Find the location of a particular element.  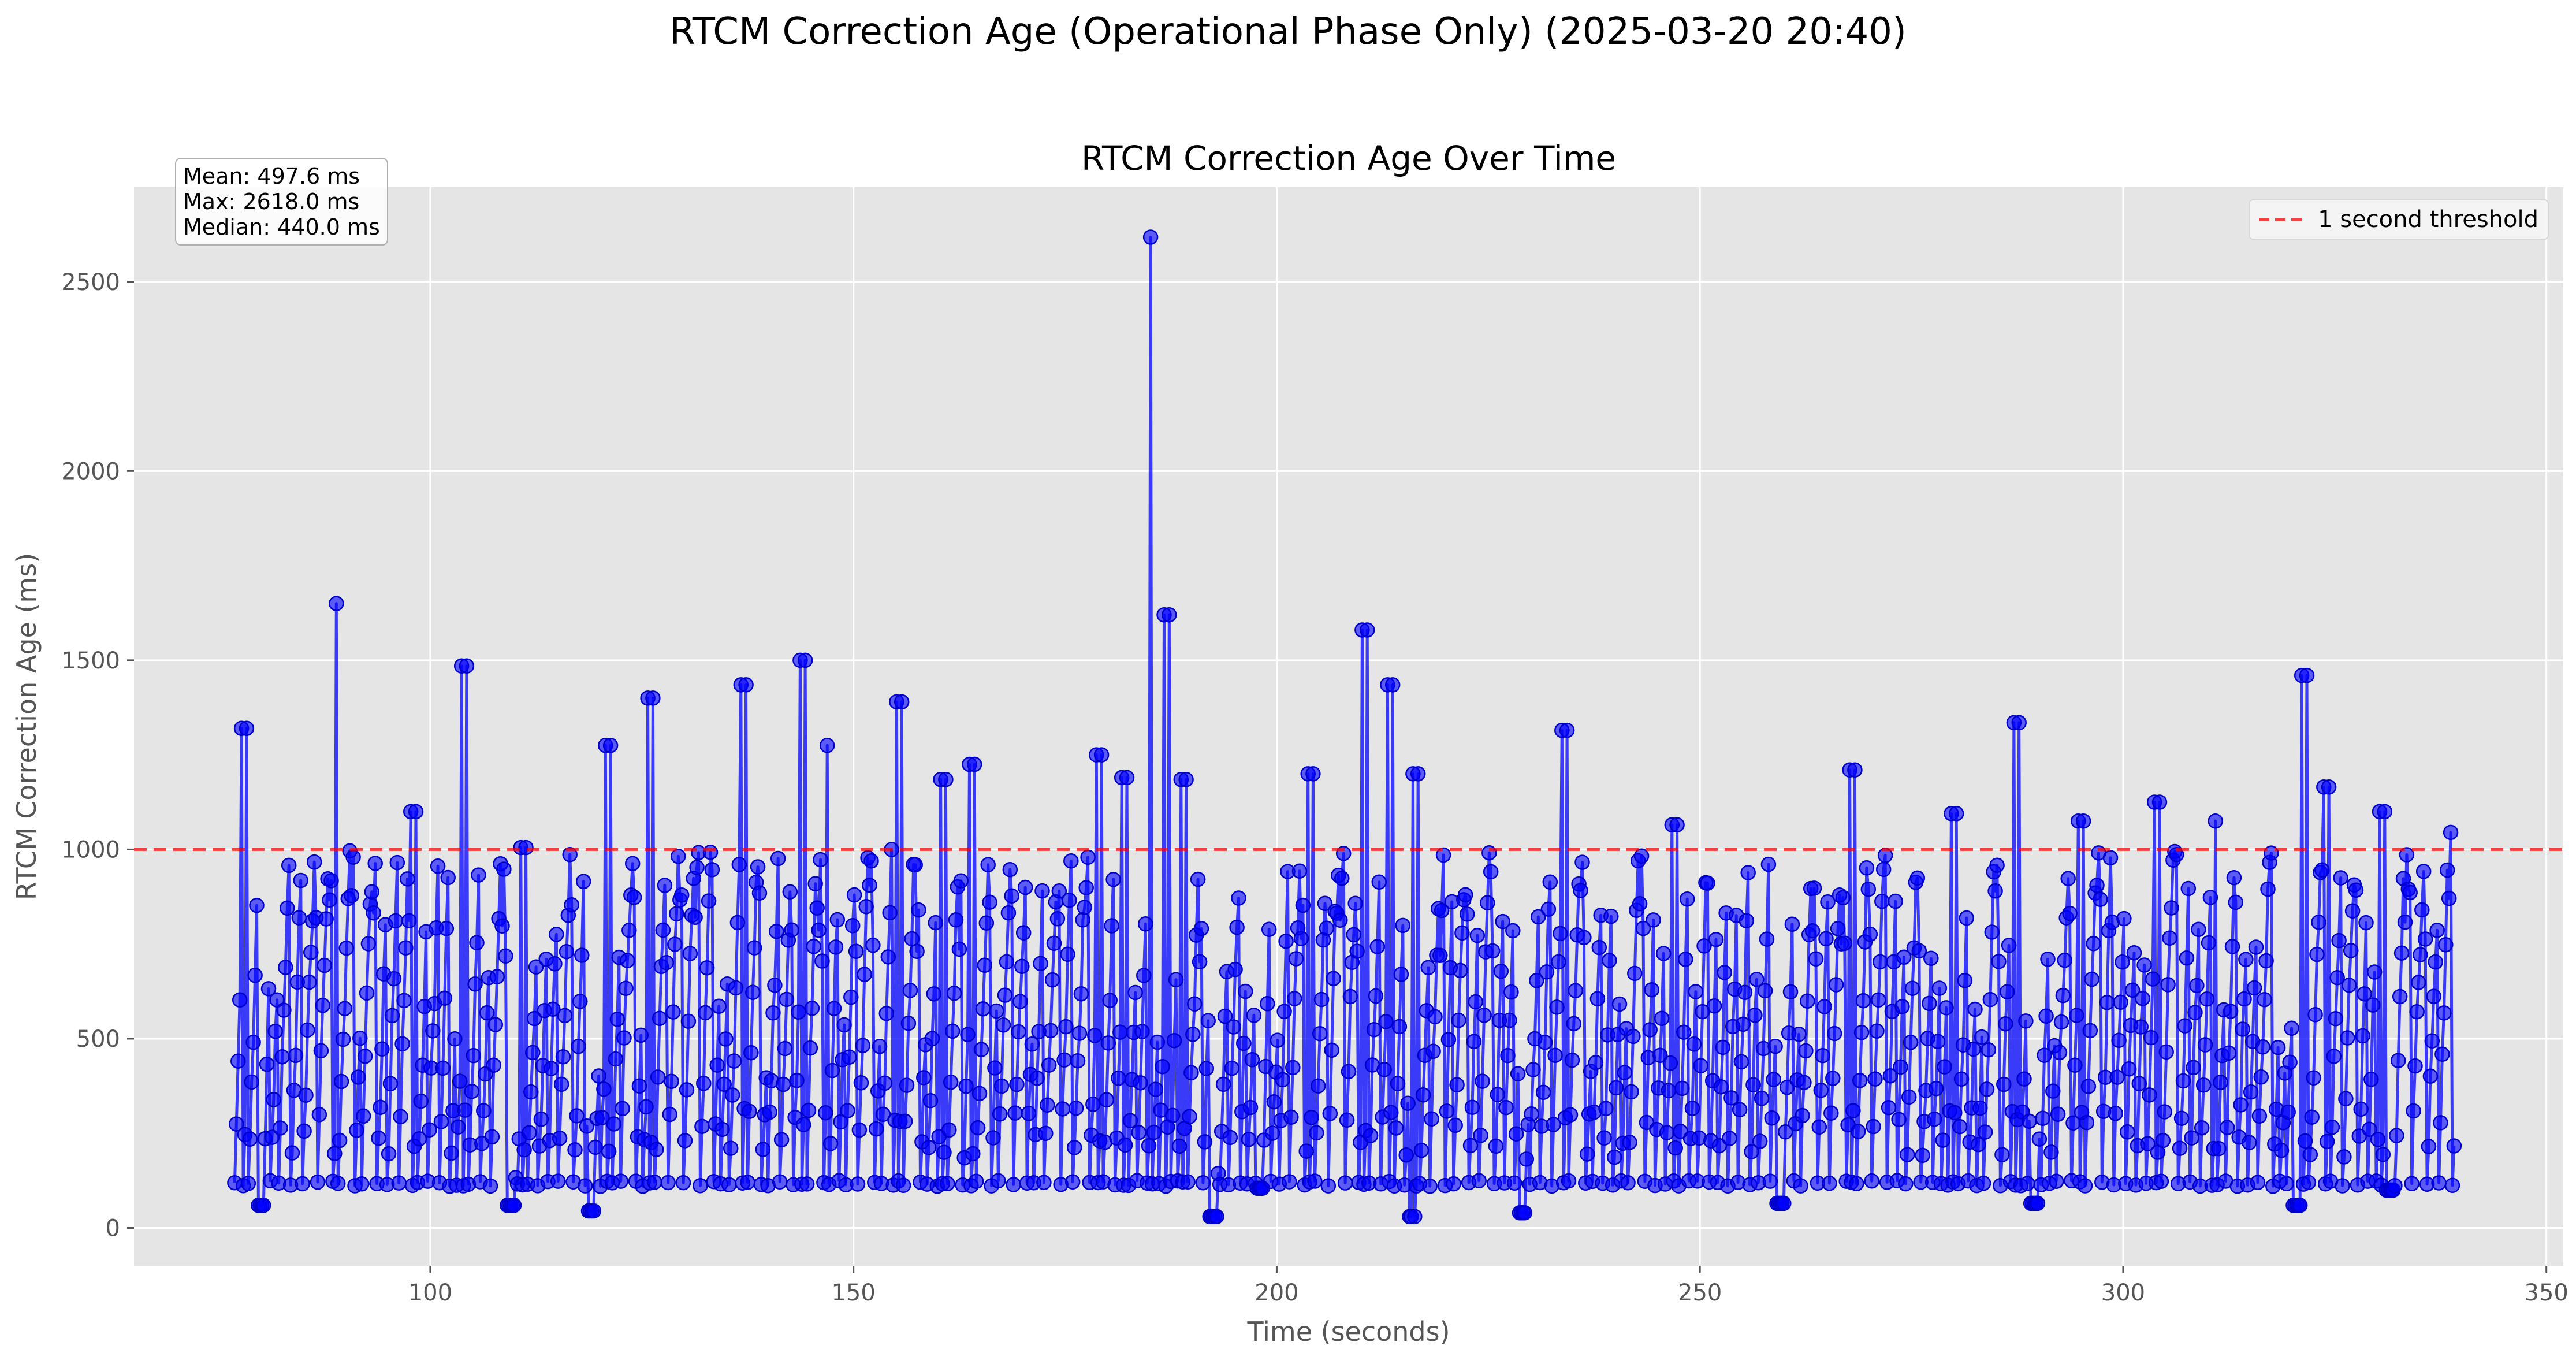

x-axis-label: Time (seconds) is located at coordinates (1348, 1332).